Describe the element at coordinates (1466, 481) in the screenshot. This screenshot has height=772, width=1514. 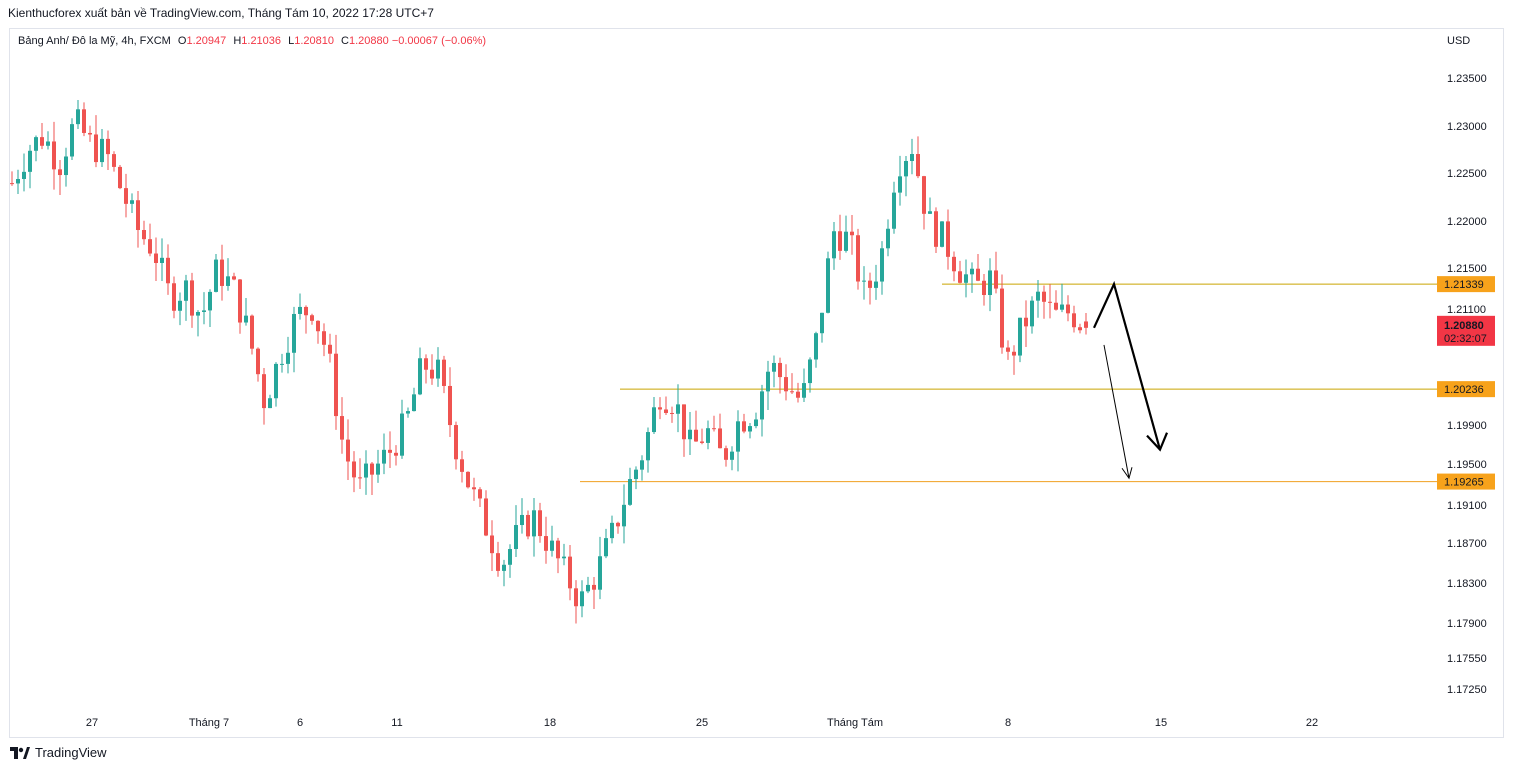
I see `level-price-tag: 1.19265` at that location.